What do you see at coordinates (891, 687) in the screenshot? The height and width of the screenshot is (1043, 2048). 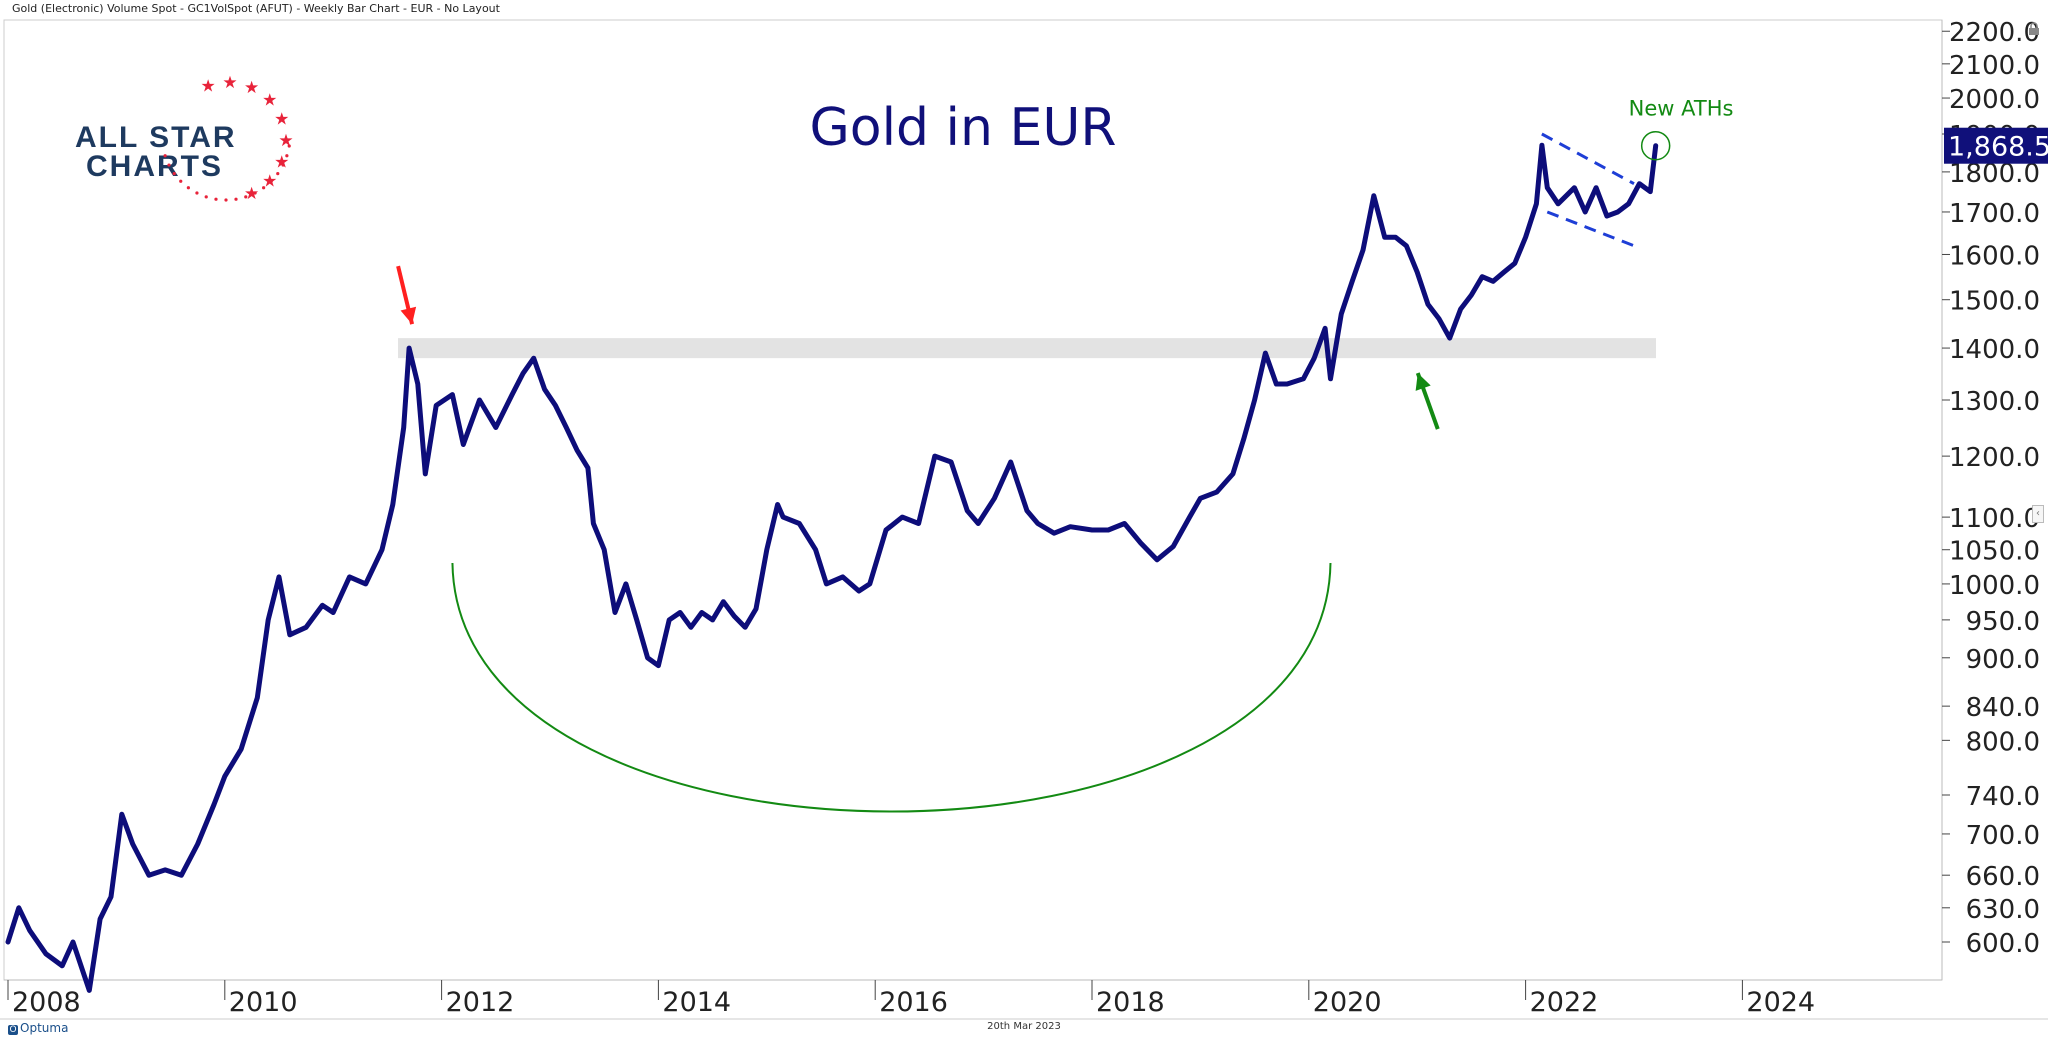 I see `rounding-bottom-arc` at bounding box center [891, 687].